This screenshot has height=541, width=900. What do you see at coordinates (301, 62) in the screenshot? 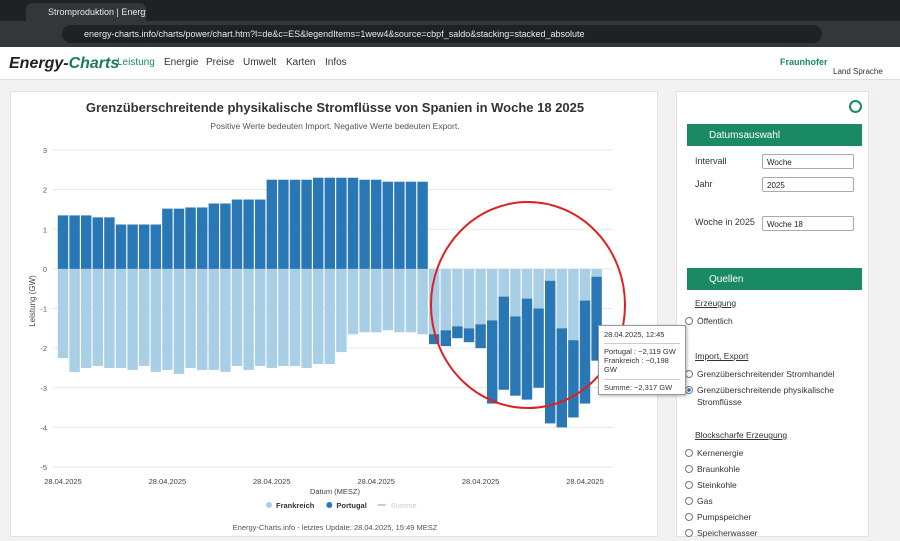
I see `nav-item: Karten` at bounding box center [301, 62].